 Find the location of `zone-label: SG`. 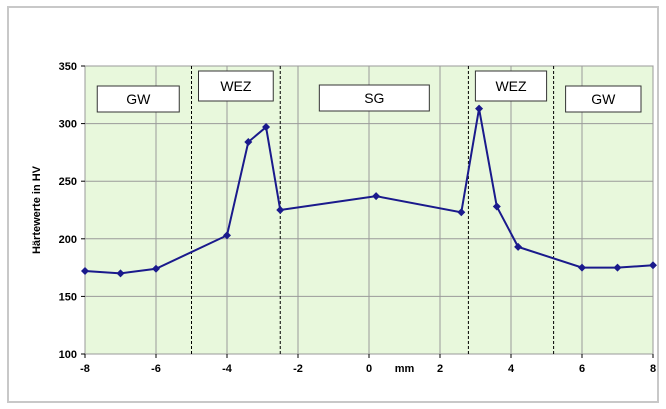

zone-label: SG is located at coordinates (374, 98).